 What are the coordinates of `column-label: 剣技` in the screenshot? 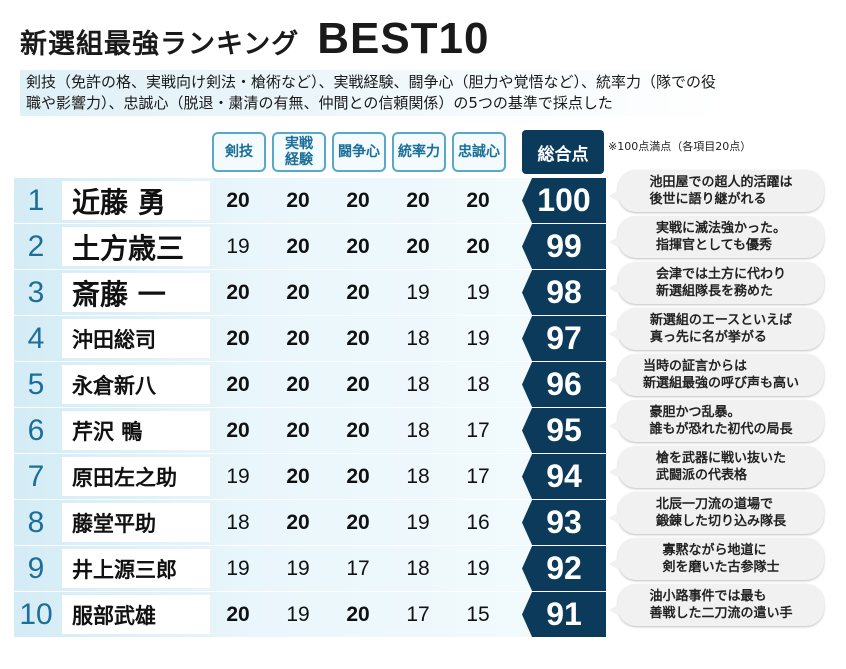 It's located at (239, 152).